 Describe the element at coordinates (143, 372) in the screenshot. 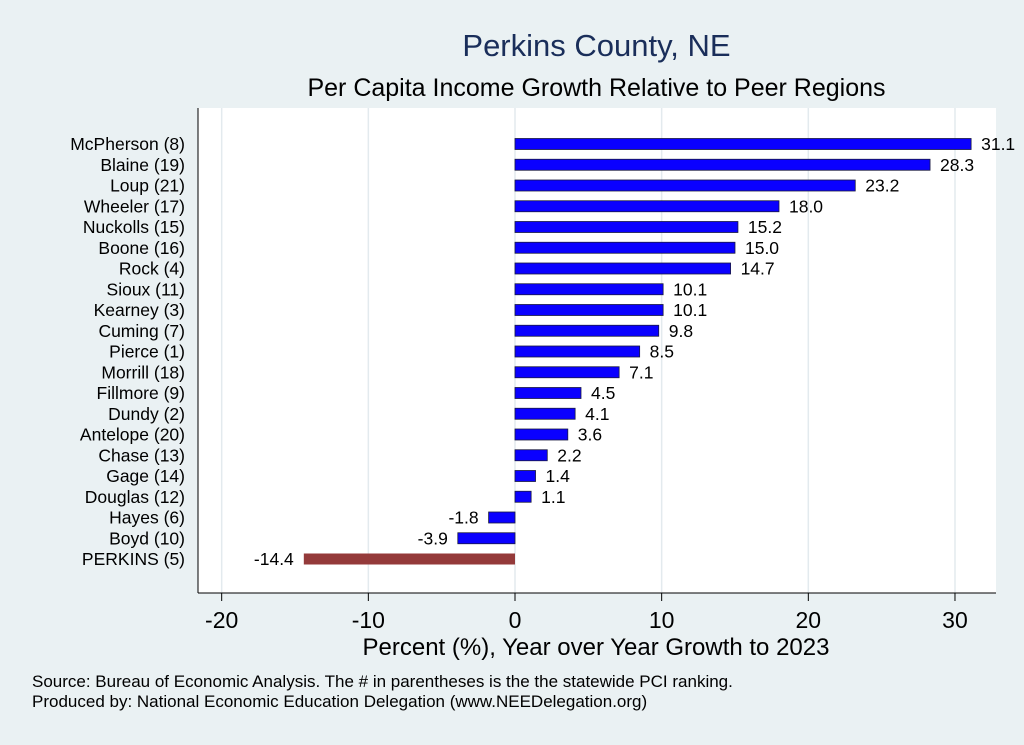

I see `category-label: Morrill (18)` at that location.